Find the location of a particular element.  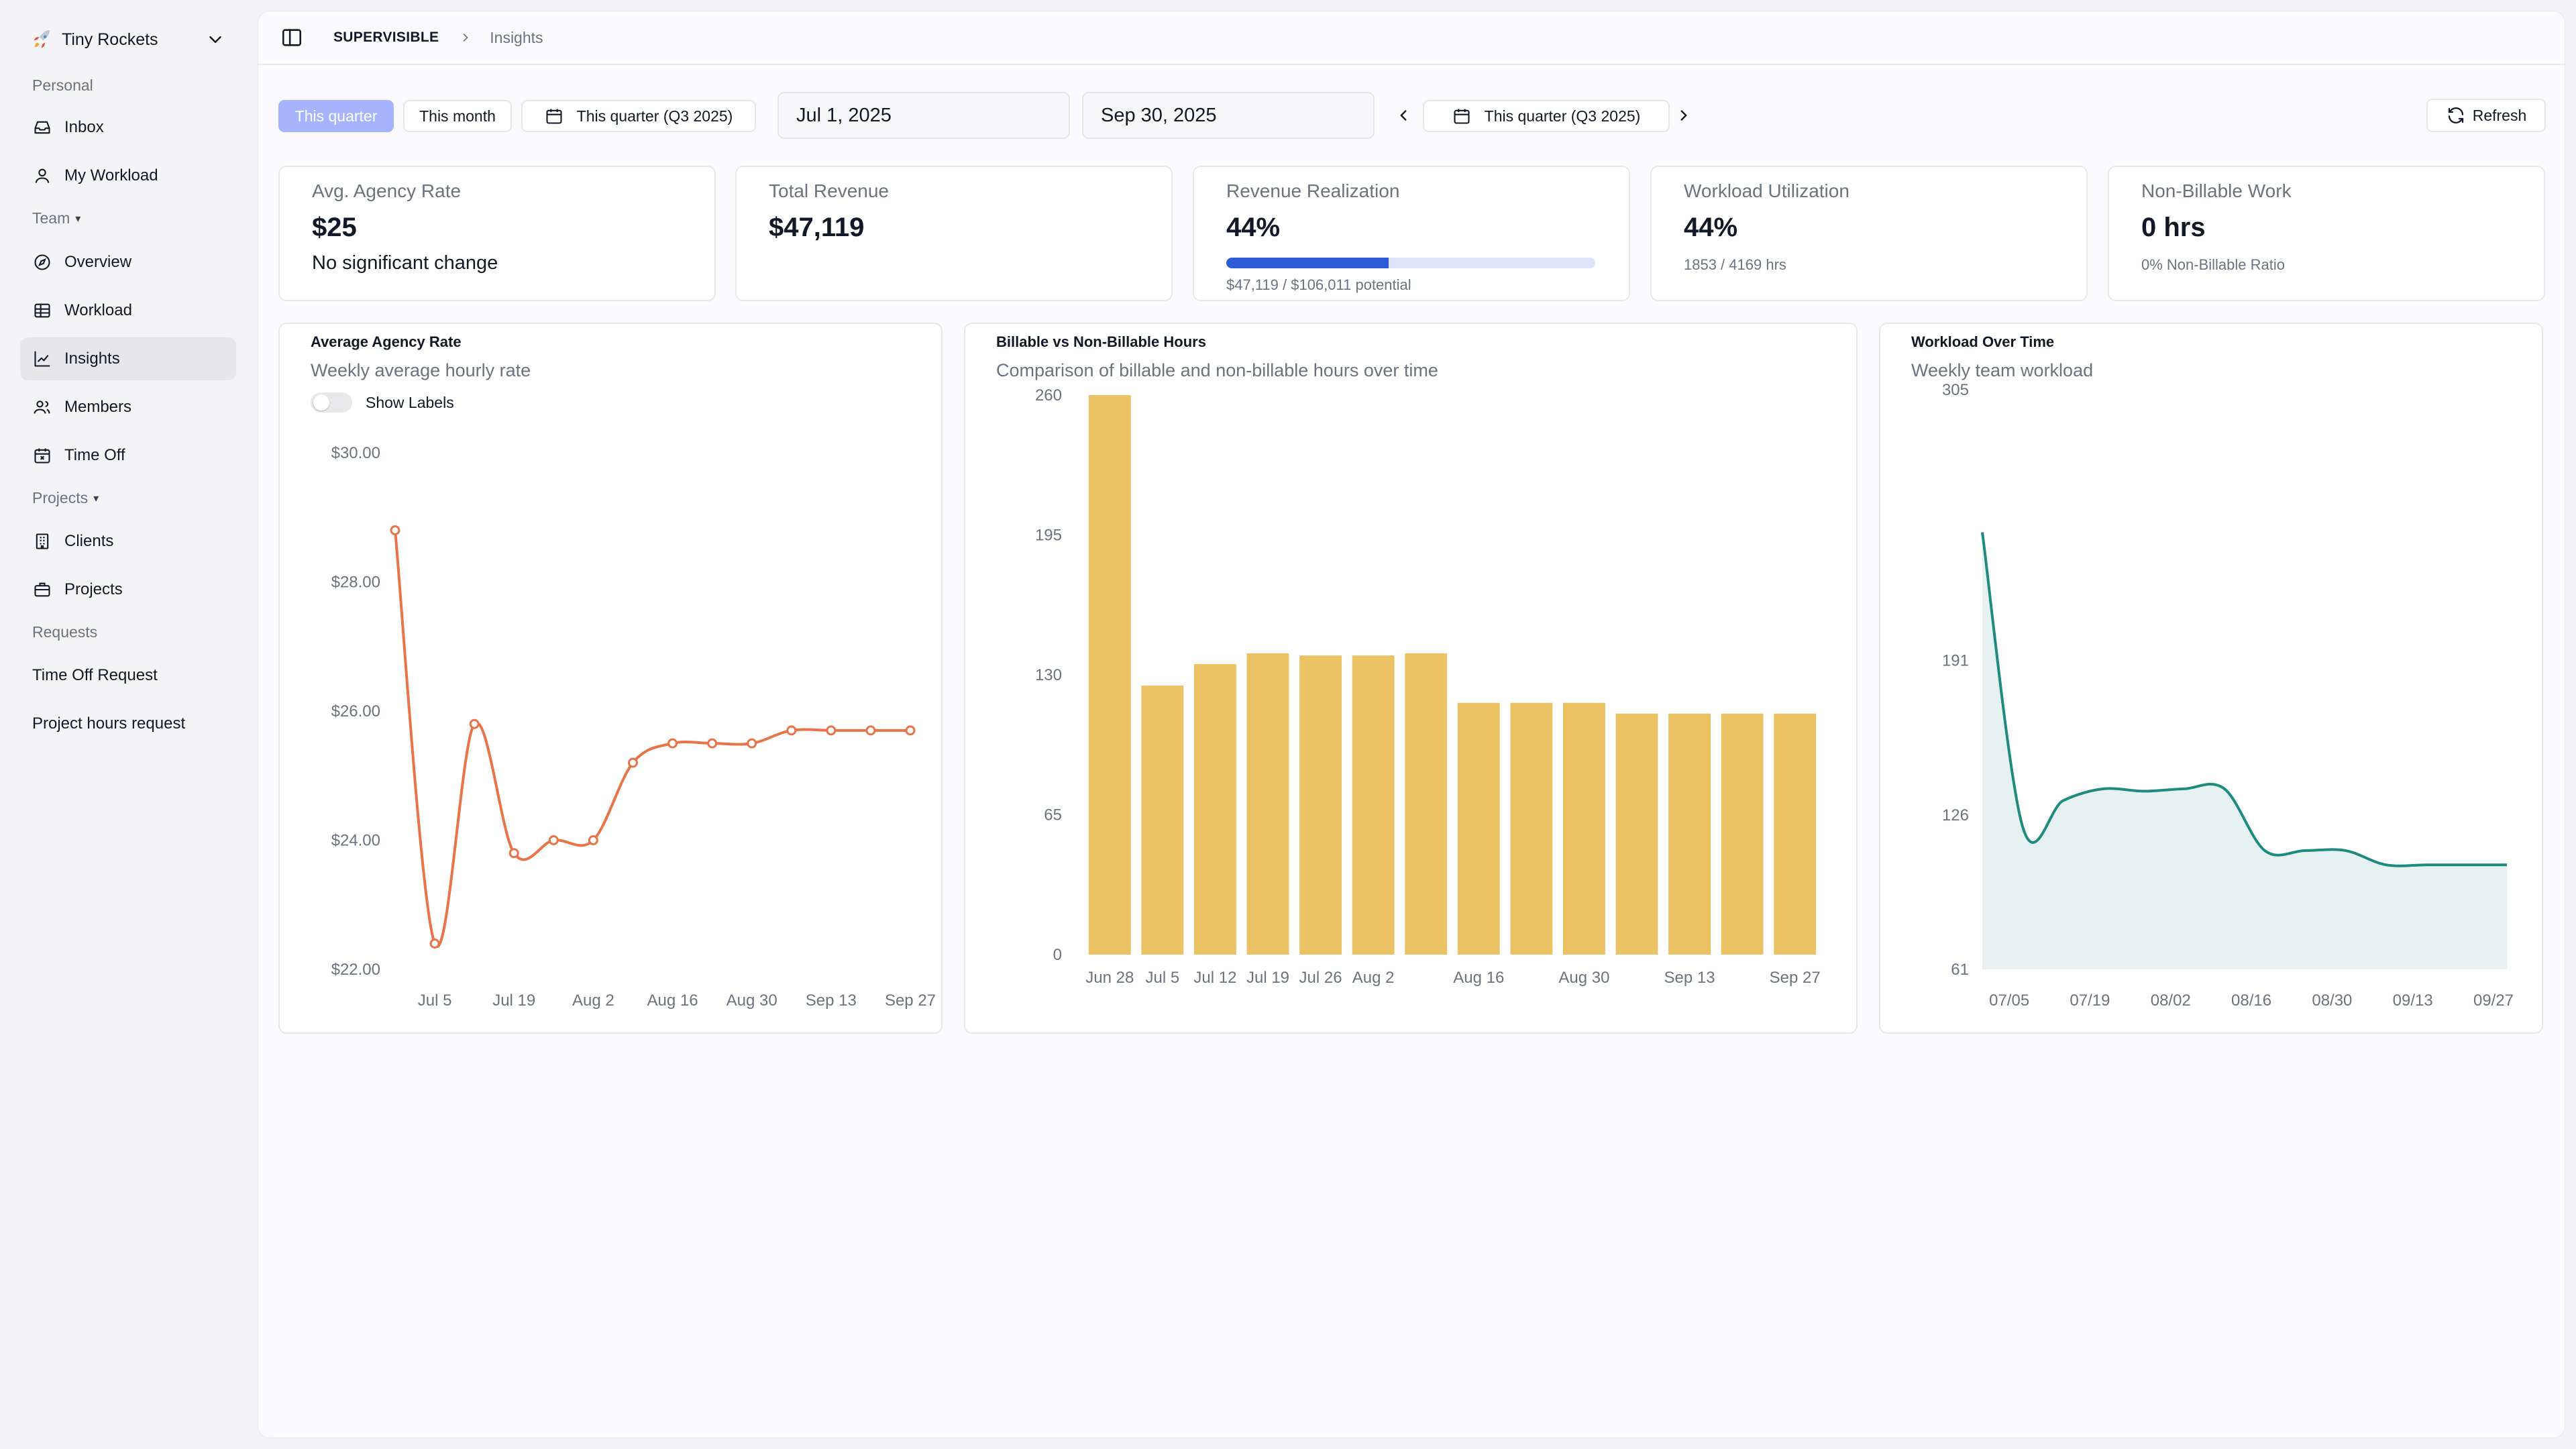

toggle-sidebar-button is located at coordinates (291, 37).